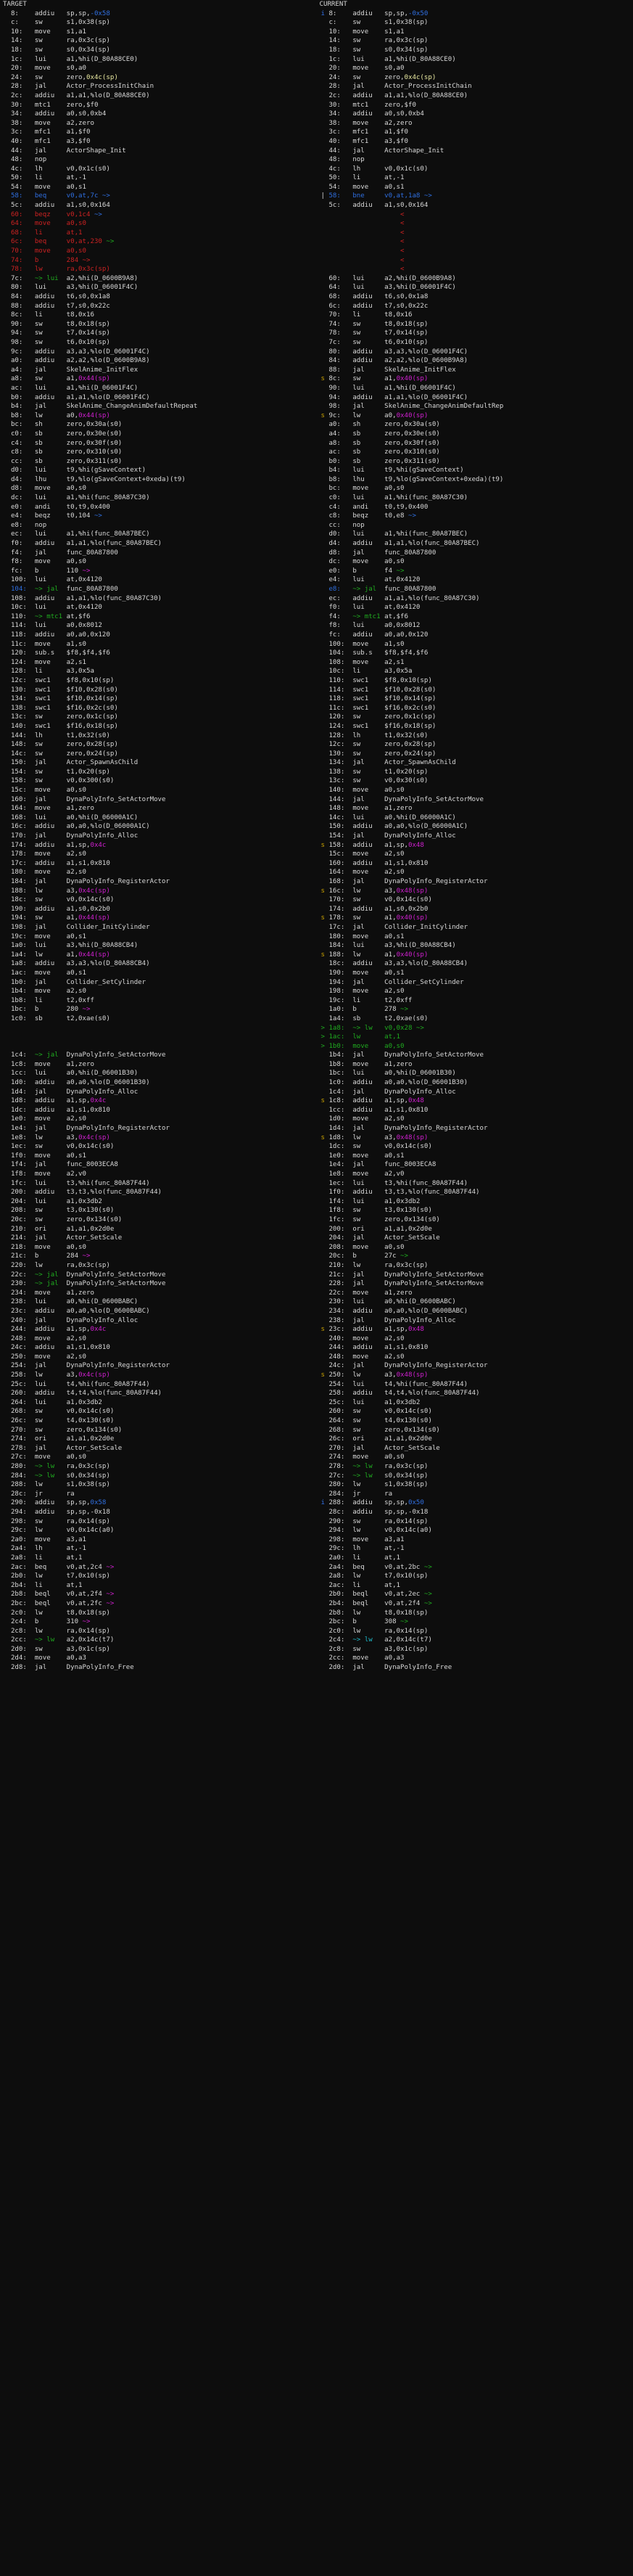 The width and height of the screenshot is (633, 2576). I want to click on instr-operand: $f10,0x28(s0), so click(410, 690).